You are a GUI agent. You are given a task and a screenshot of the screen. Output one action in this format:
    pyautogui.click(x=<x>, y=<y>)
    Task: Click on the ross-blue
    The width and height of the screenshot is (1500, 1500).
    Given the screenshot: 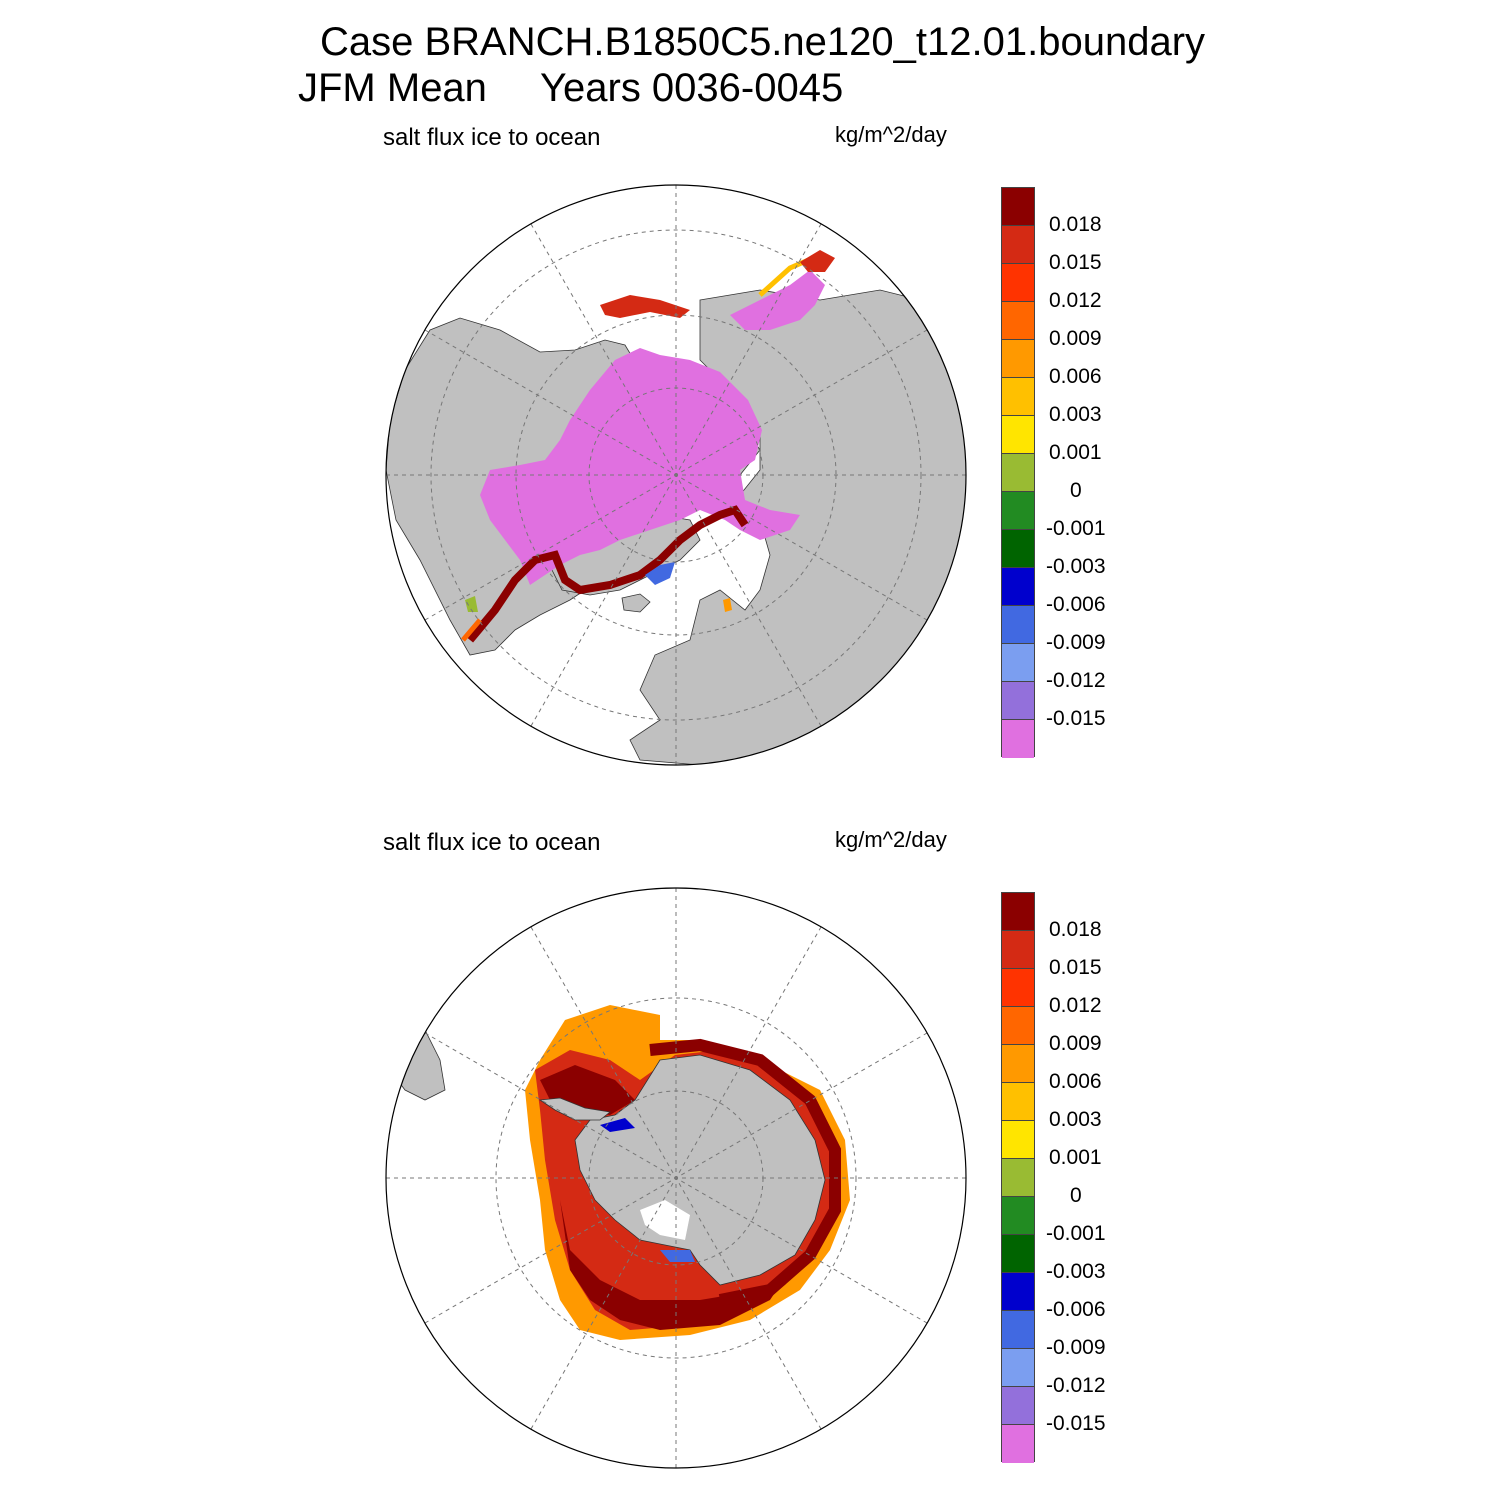 What is the action you would take?
    pyautogui.click(x=677, y=1256)
    